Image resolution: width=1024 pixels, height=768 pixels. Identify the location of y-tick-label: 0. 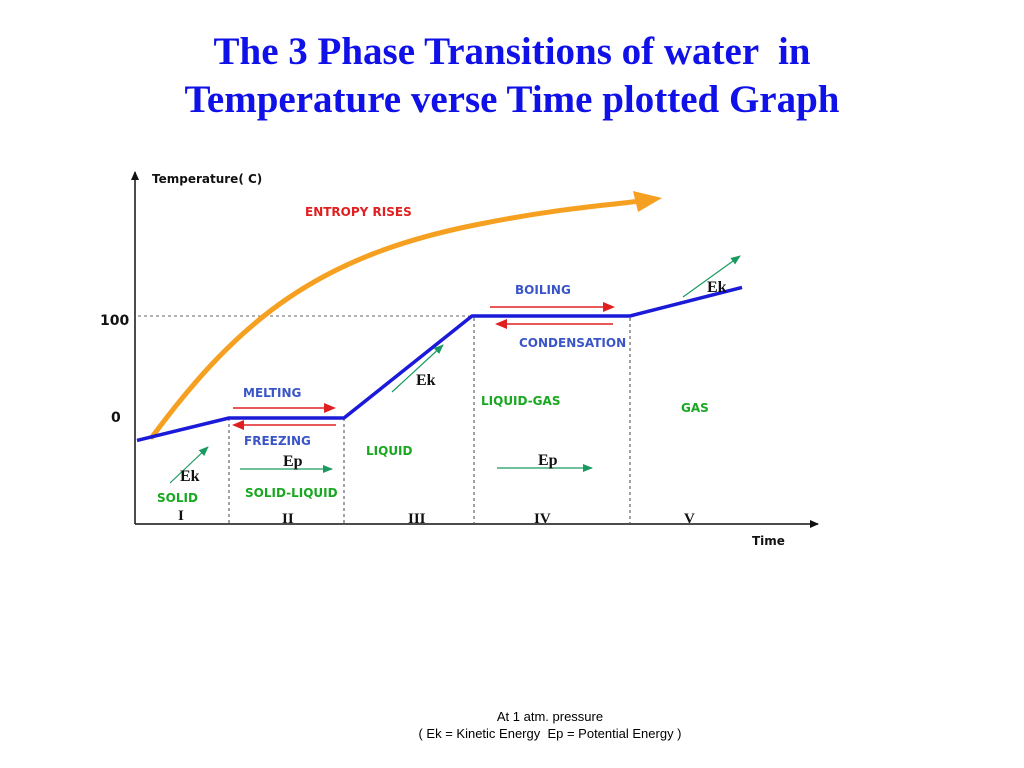
(116, 418).